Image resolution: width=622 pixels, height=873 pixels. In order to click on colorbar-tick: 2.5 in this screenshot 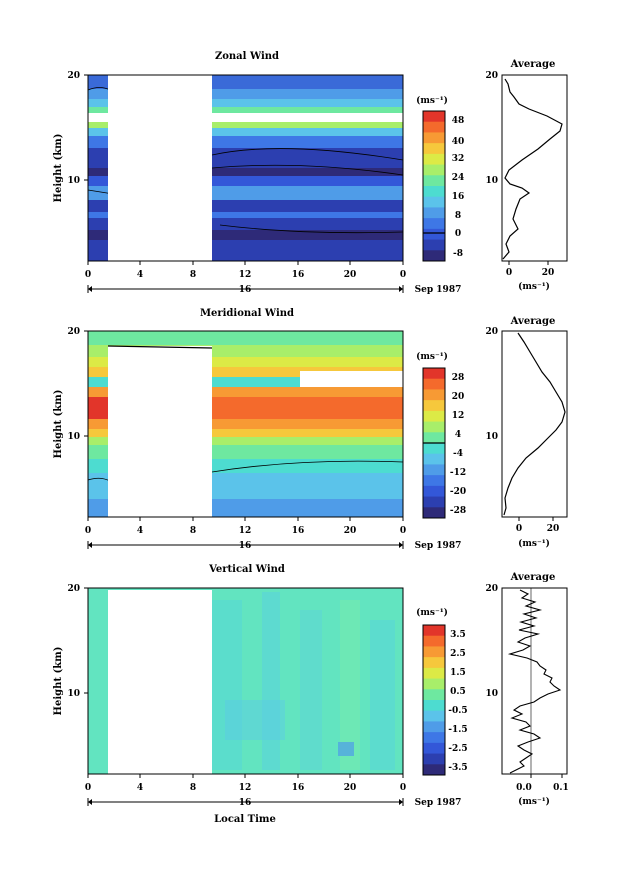, I will do `click(458, 654)`.